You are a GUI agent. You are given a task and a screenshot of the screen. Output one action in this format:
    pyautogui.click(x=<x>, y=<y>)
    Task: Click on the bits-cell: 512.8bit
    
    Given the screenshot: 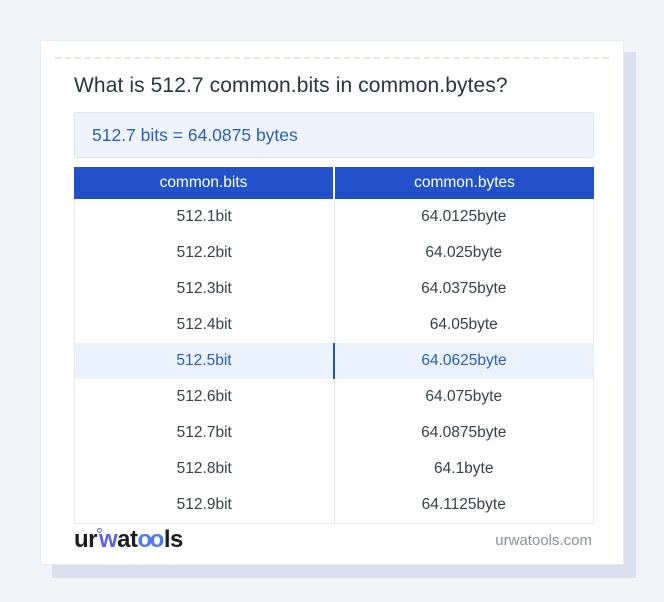 What is the action you would take?
    pyautogui.click(x=205, y=469)
    